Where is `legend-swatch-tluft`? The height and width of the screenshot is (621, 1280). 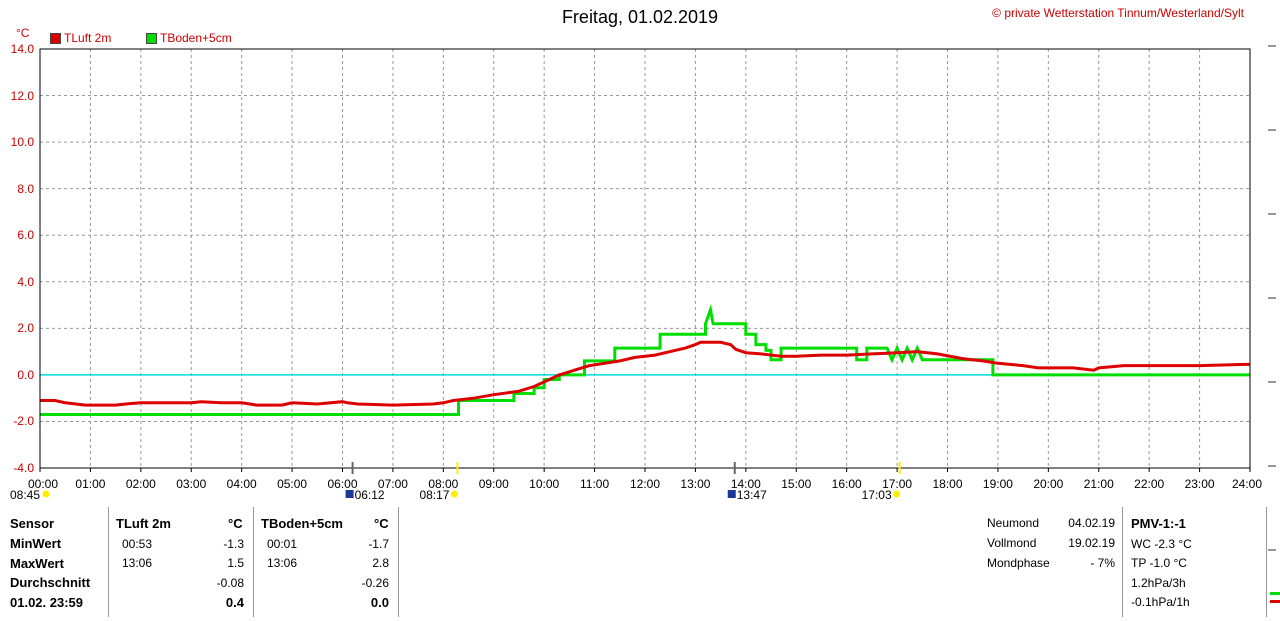
legend-swatch-tluft is located at coordinates (55, 38).